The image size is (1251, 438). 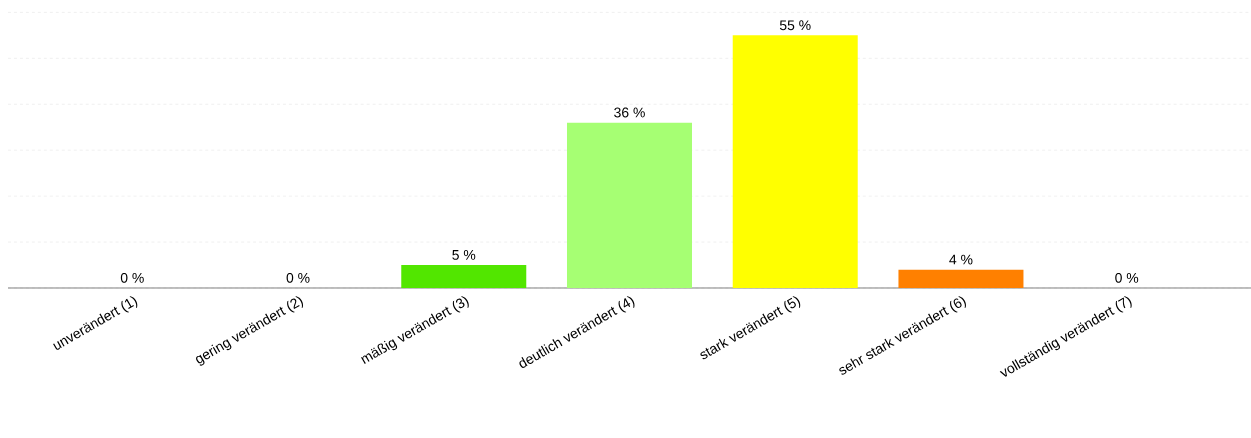 I want to click on data-label: 36 %, so click(x=629, y=112).